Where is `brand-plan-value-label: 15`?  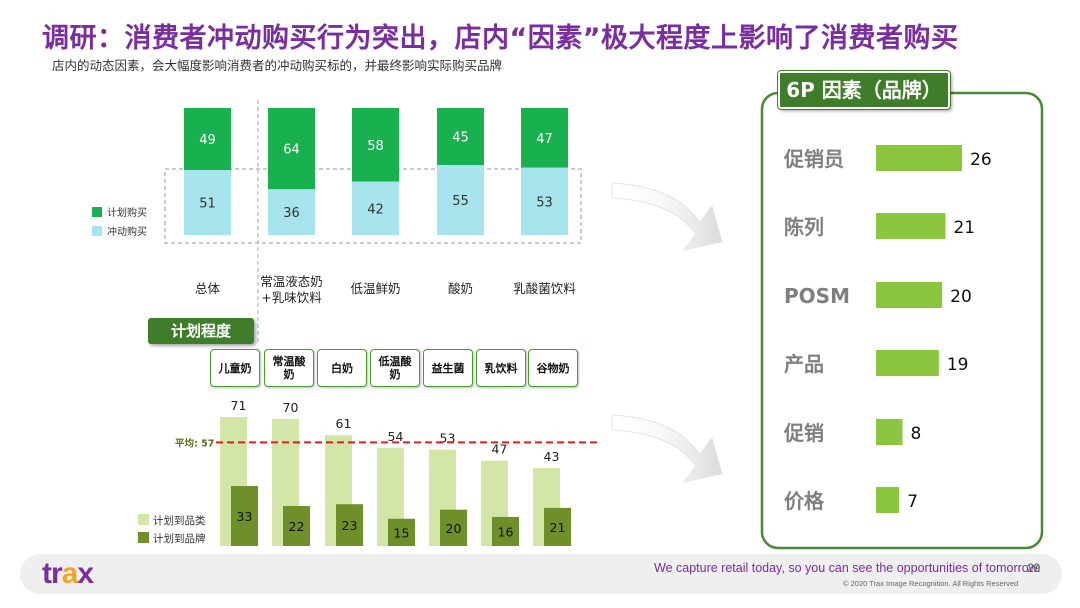 brand-plan-value-label: 15 is located at coordinates (402, 532).